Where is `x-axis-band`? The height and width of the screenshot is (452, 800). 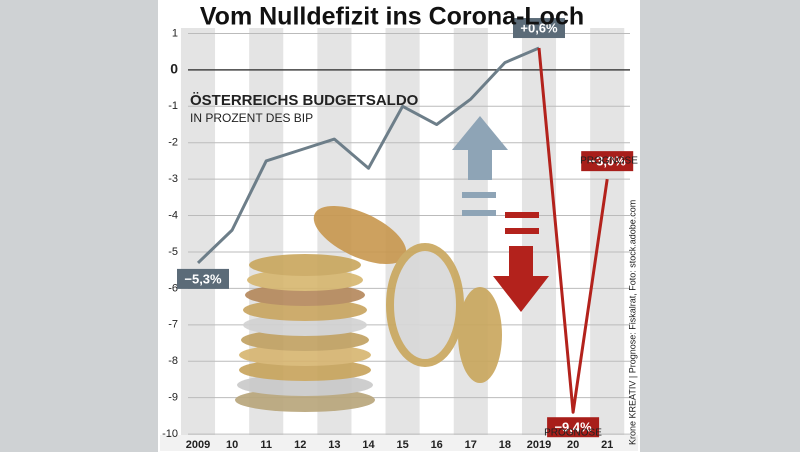 x-axis-band is located at coordinates (399, 443).